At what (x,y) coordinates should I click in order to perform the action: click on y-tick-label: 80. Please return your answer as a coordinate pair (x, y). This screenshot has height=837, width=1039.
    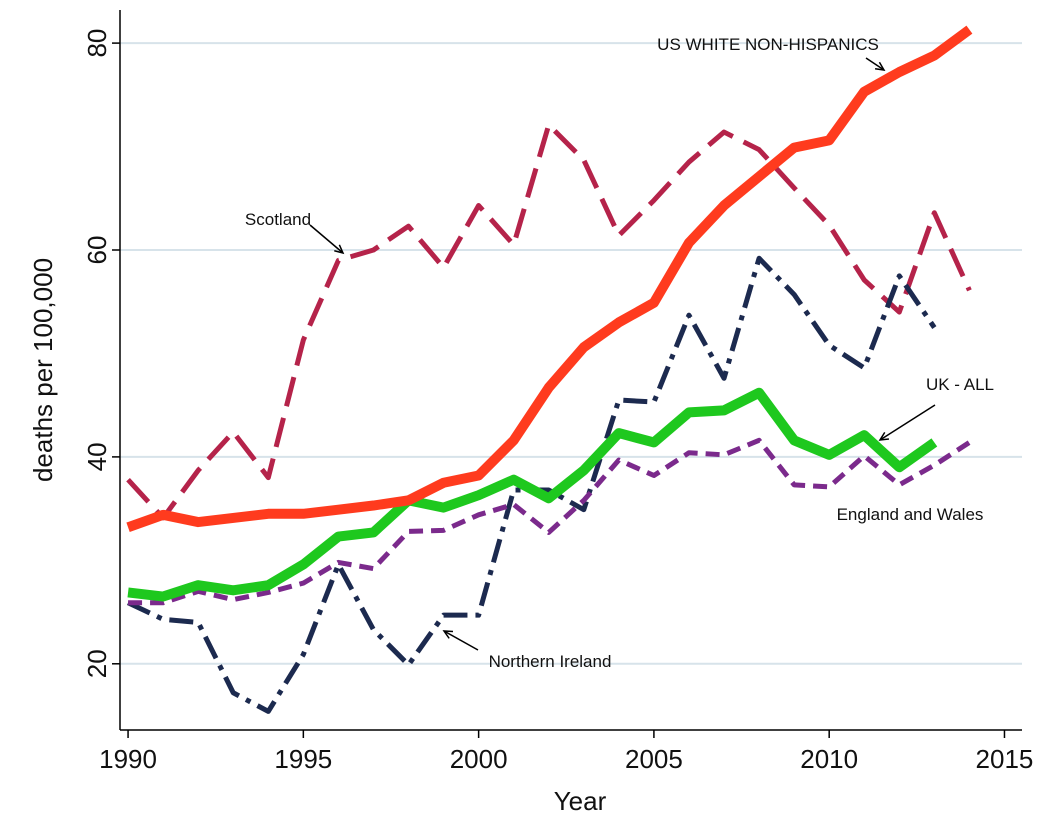
    Looking at the image, I should click on (97, 43).